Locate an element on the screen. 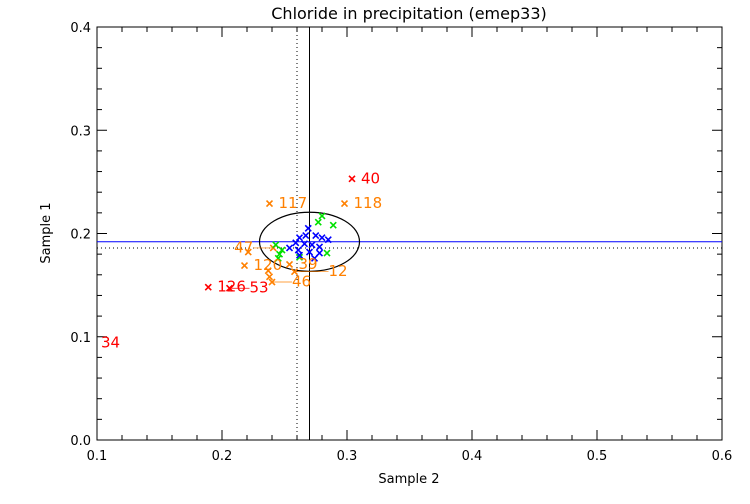 The height and width of the screenshot is (504, 750). y-axis-label: Sample 1 is located at coordinates (46, 232).